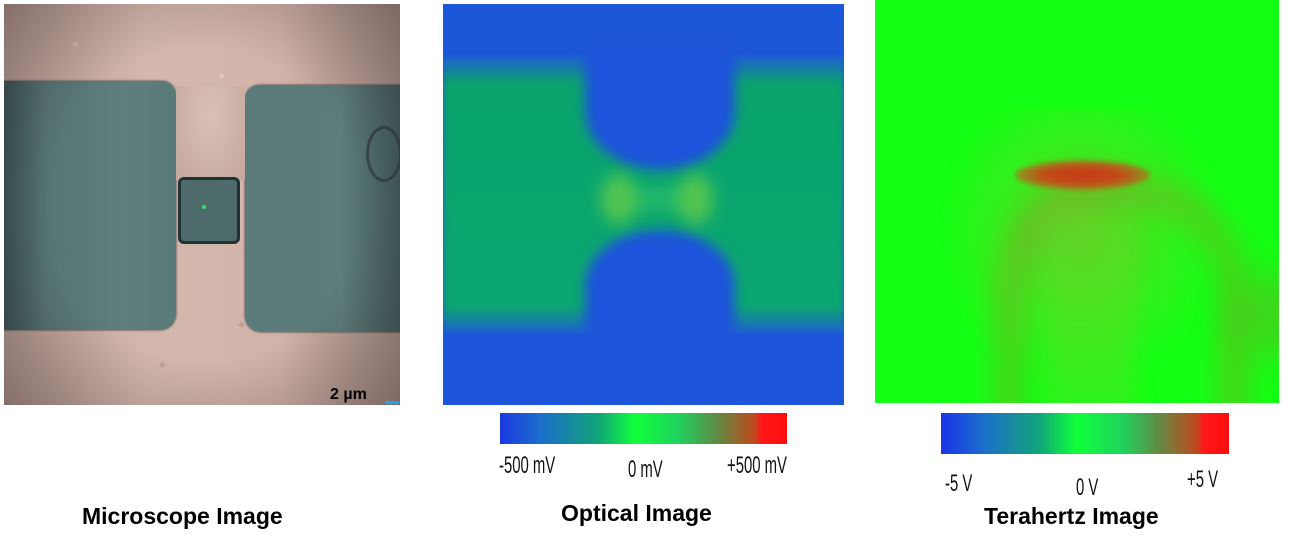 The height and width of the screenshot is (550, 1299). I want to click on optical-notch-bottom, so click(660, 285).